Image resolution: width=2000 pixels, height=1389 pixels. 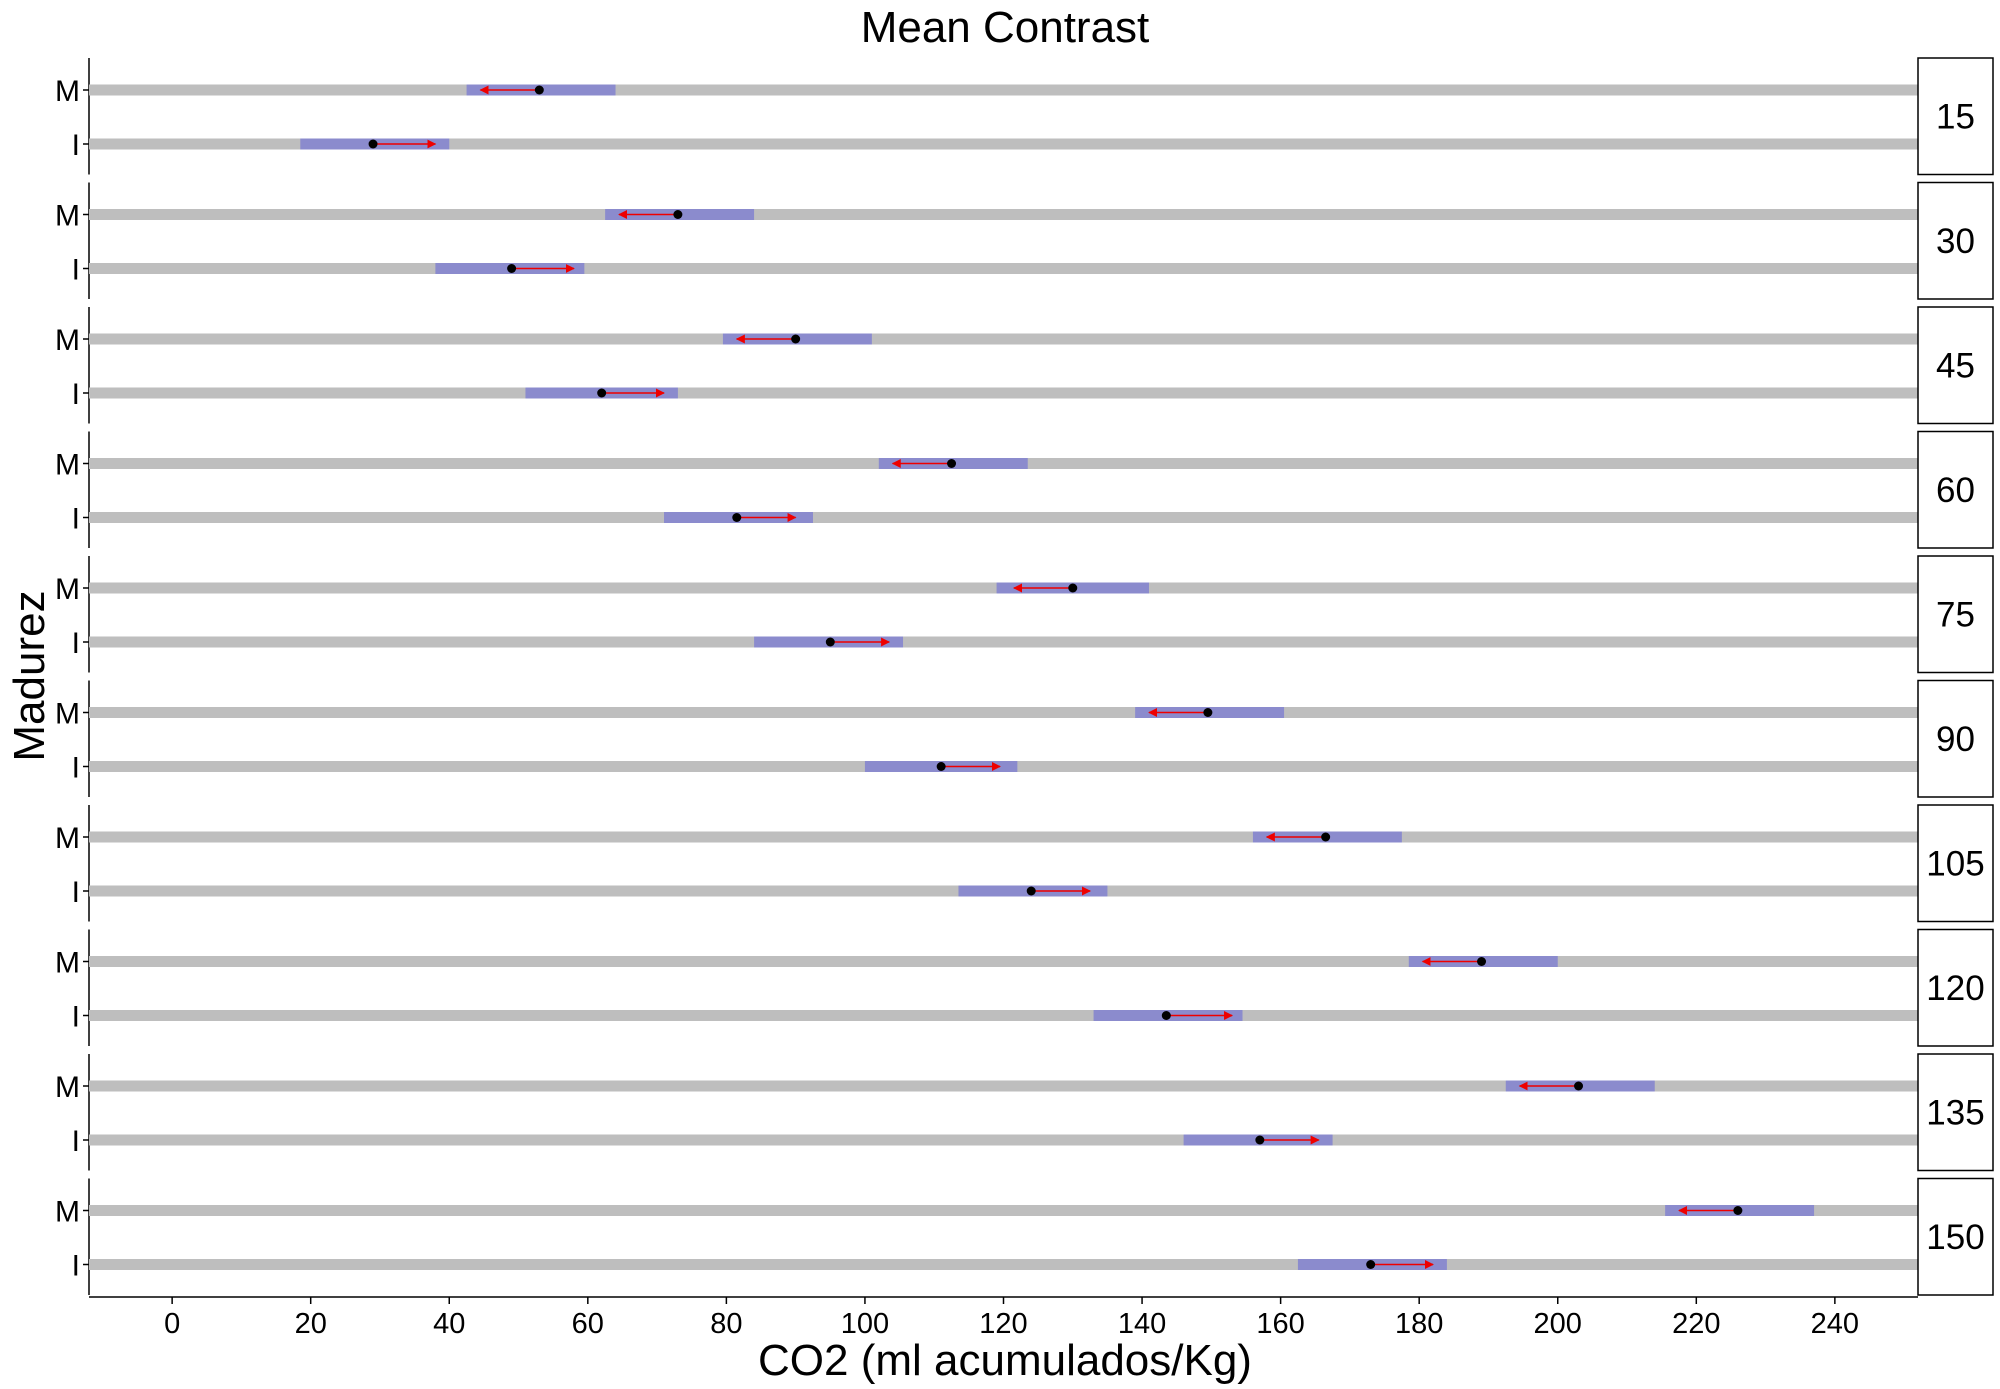 I want to click on x-axis: 0 20 40 60 80 100 120 140 160 180 200 220 240, so click(x=1003, y=1318).